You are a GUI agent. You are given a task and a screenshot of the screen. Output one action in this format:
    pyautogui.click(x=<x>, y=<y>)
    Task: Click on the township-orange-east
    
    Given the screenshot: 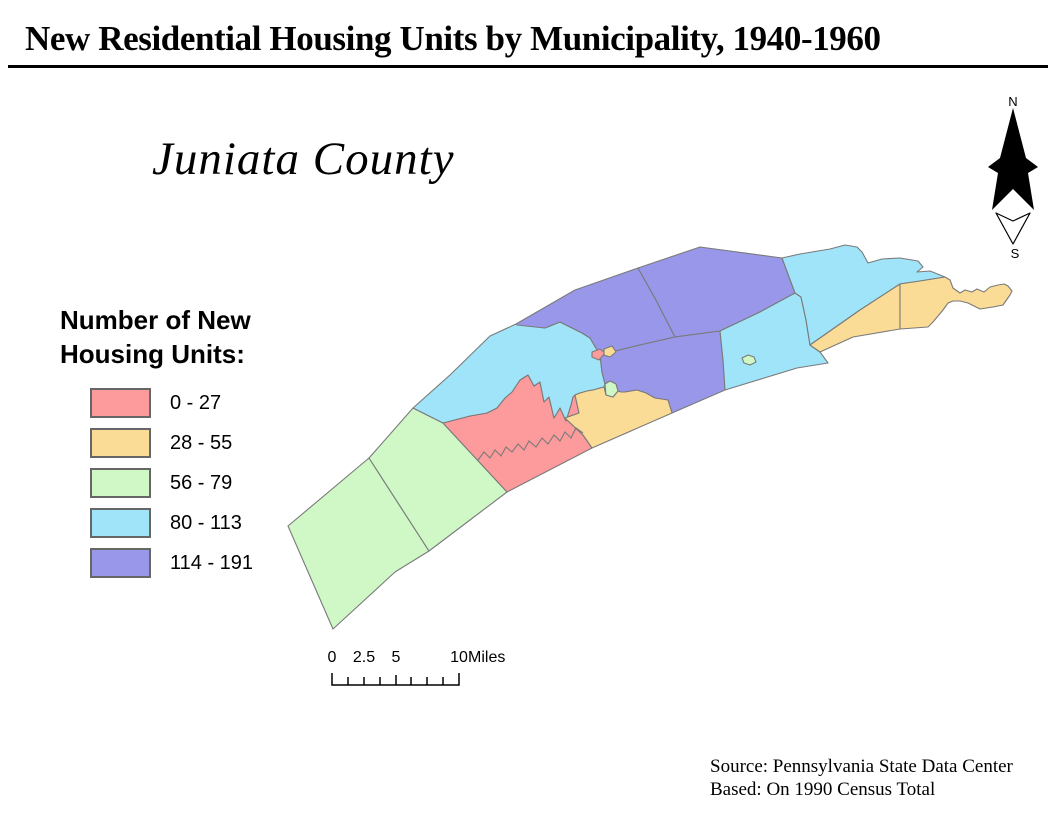 What is the action you would take?
    pyautogui.click(x=855, y=318)
    